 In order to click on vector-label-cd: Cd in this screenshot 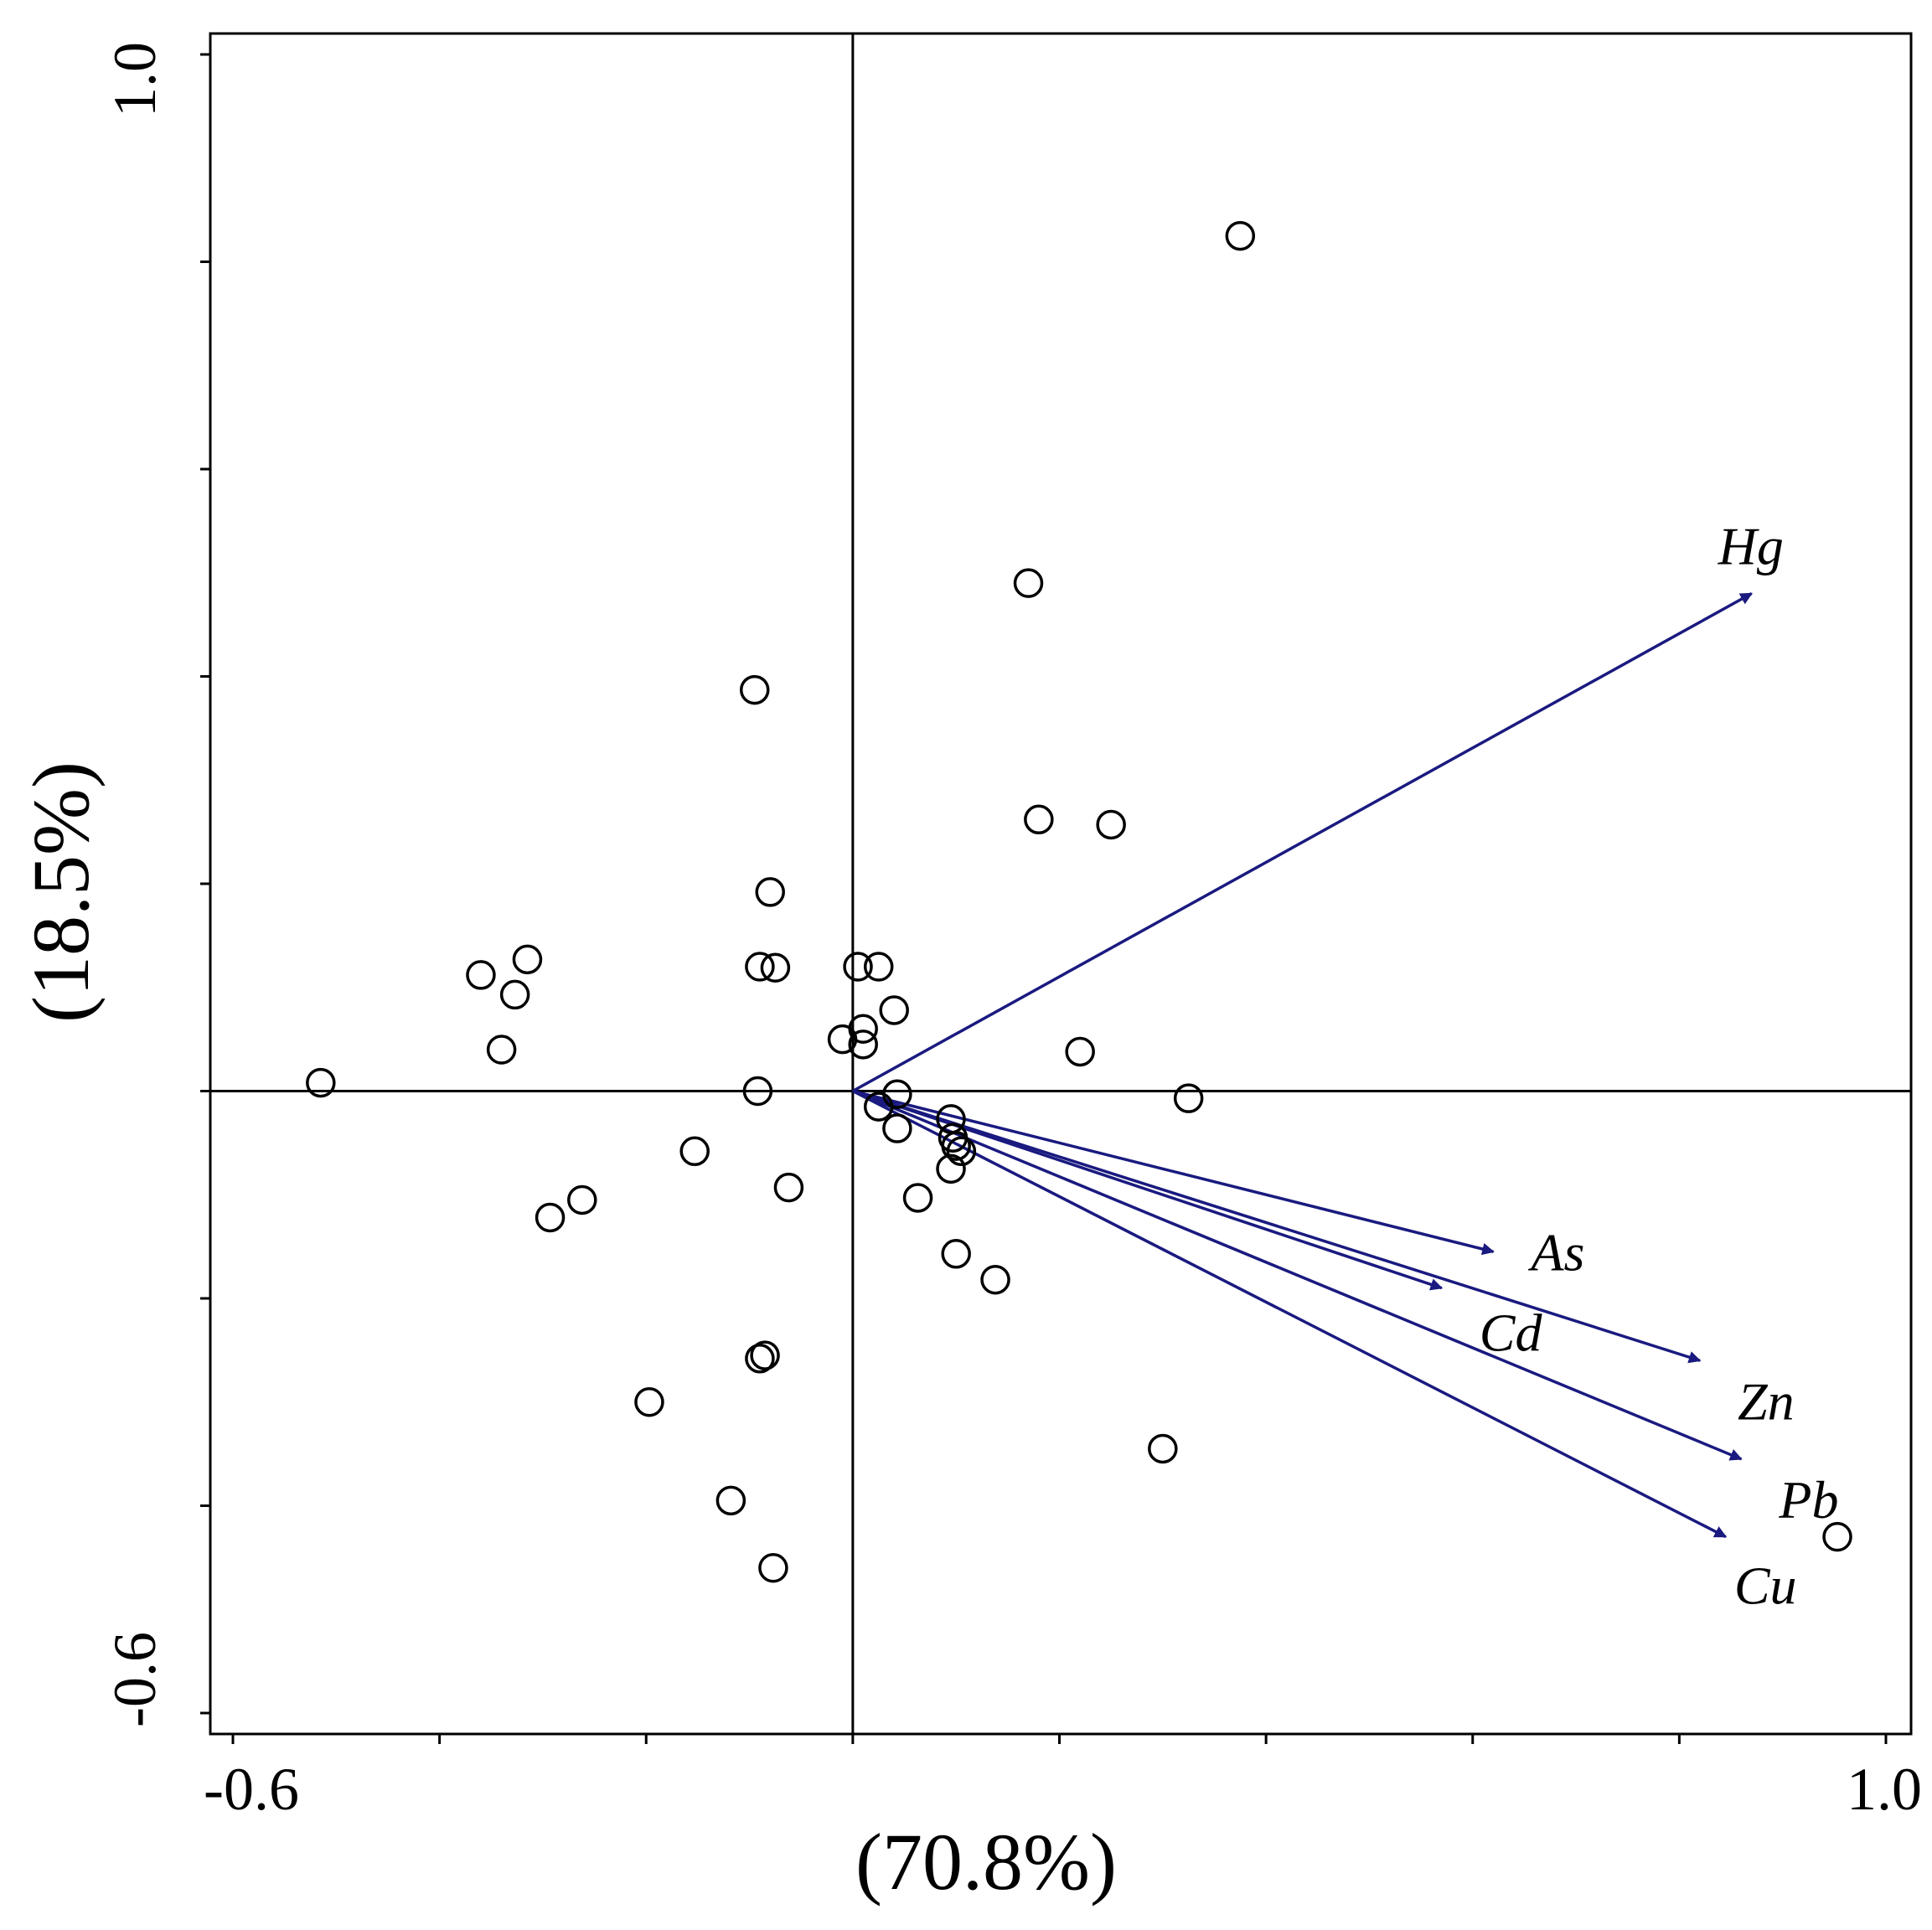, I will do `click(1511, 1333)`.